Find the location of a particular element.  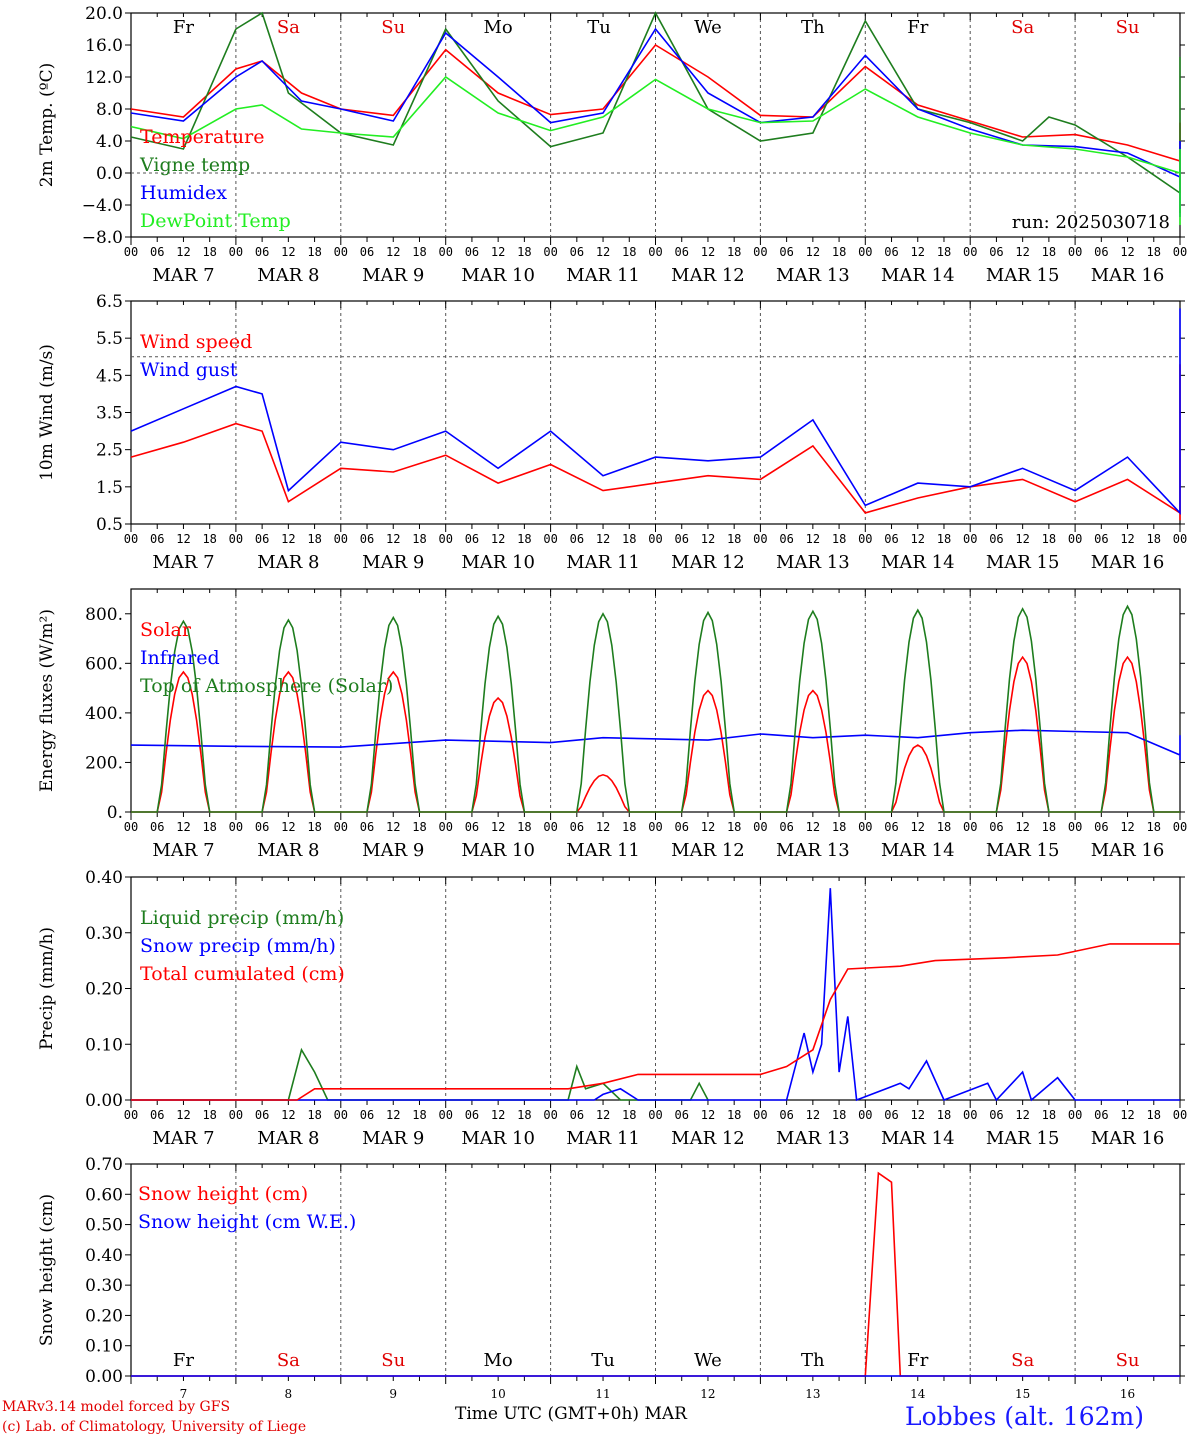

day-number-label: 8 is located at coordinates (289, 1394).